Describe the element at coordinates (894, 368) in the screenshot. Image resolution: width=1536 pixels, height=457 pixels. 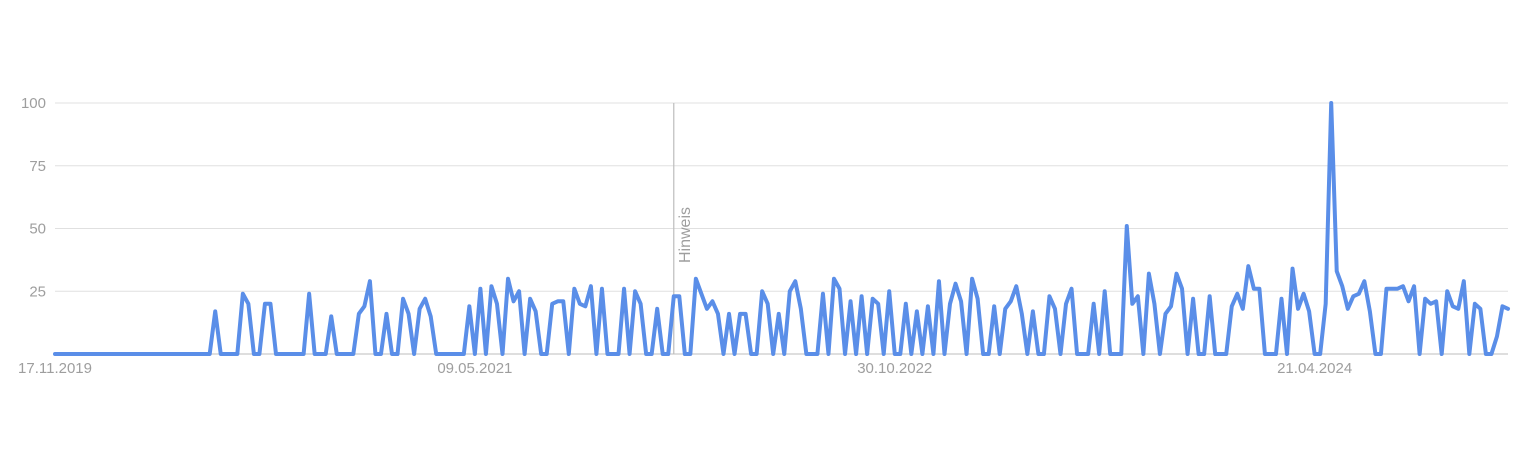
I see `x-tick-label: 30.10.2022` at that location.